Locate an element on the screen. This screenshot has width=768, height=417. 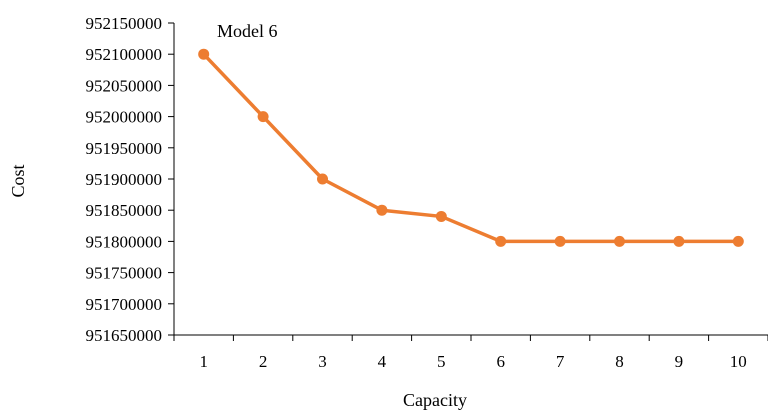
x-tick-label: 10 is located at coordinates (738, 361).